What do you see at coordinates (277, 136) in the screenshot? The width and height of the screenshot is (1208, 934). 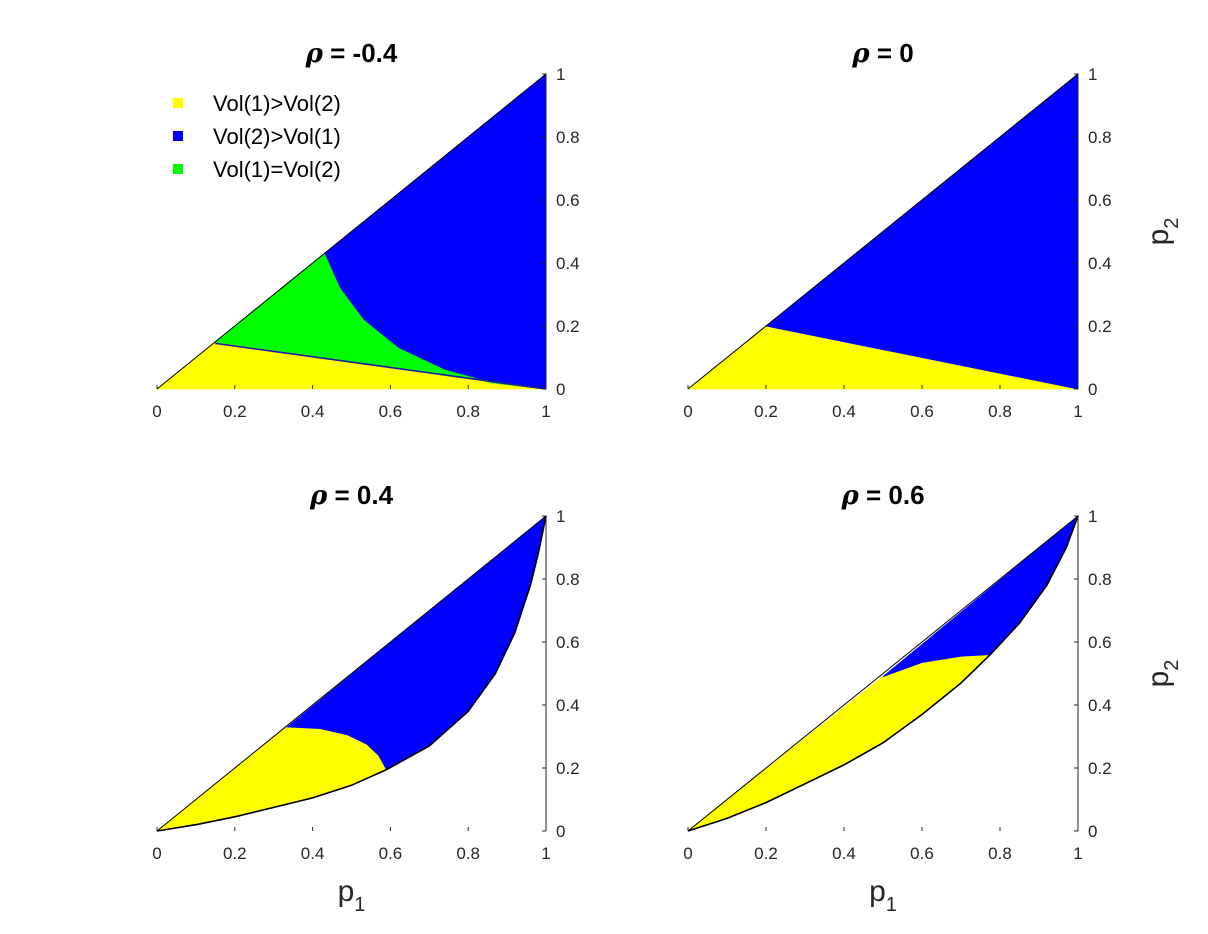 I see `legend-label: Vol(2)>Vol(1)` at bounding box center [277, 136].